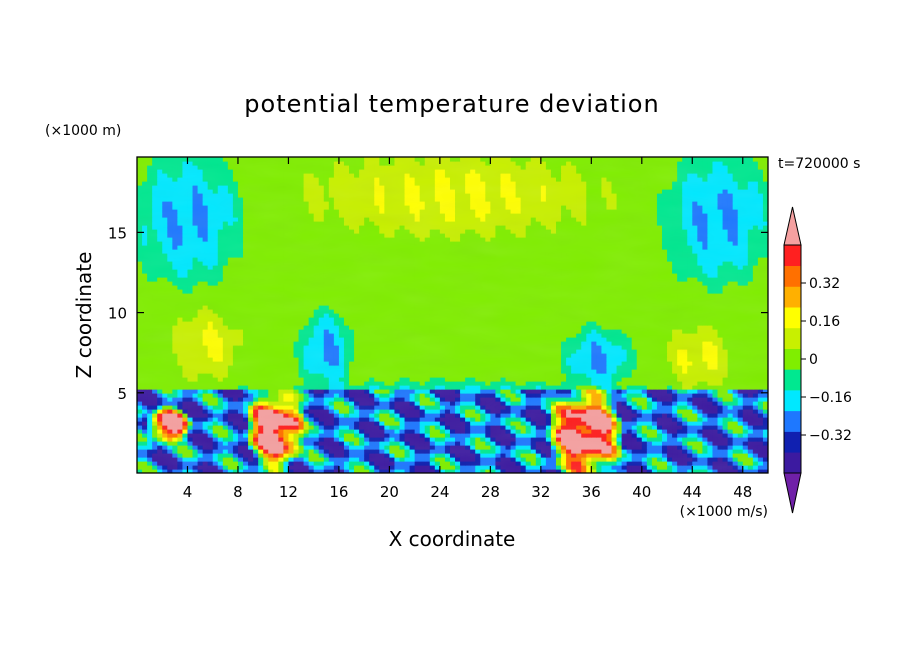 The image size is (904, 654). What do you see at coordinates (819, 164) in the screenshot?
I see `time-label: t=720000 s` at bounding box center [819, 164].